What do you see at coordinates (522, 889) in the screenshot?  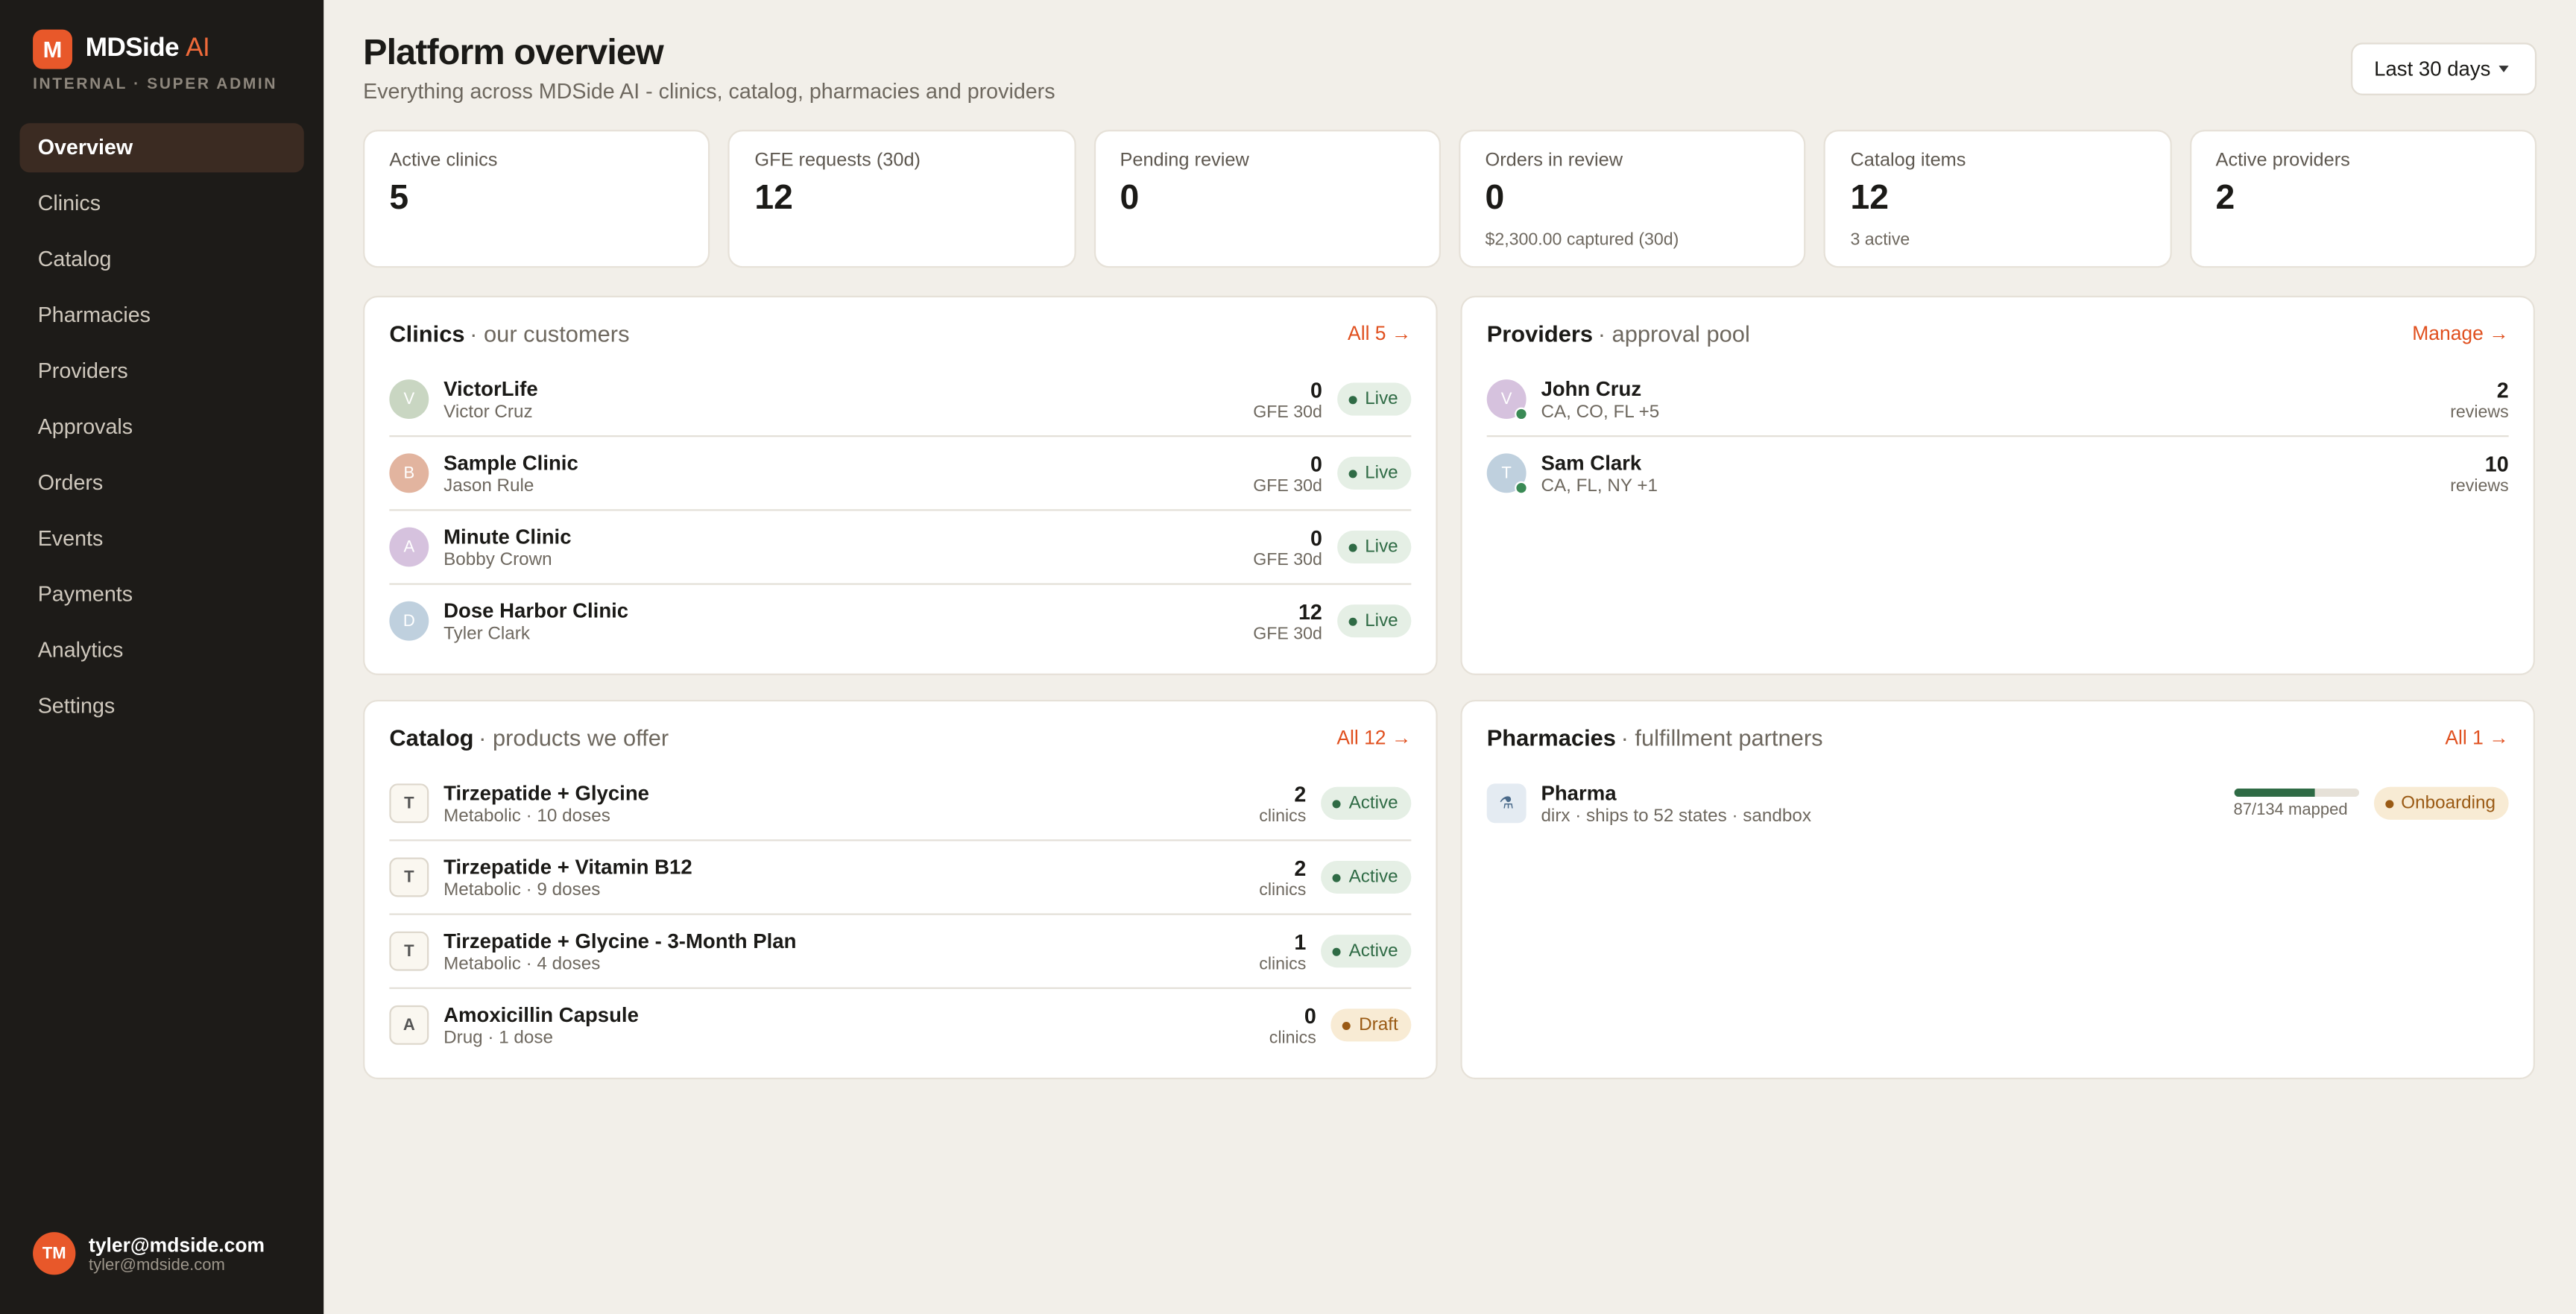 I see `row-detail: Metabolic · 9 doses` at bounding box center [522, 889].